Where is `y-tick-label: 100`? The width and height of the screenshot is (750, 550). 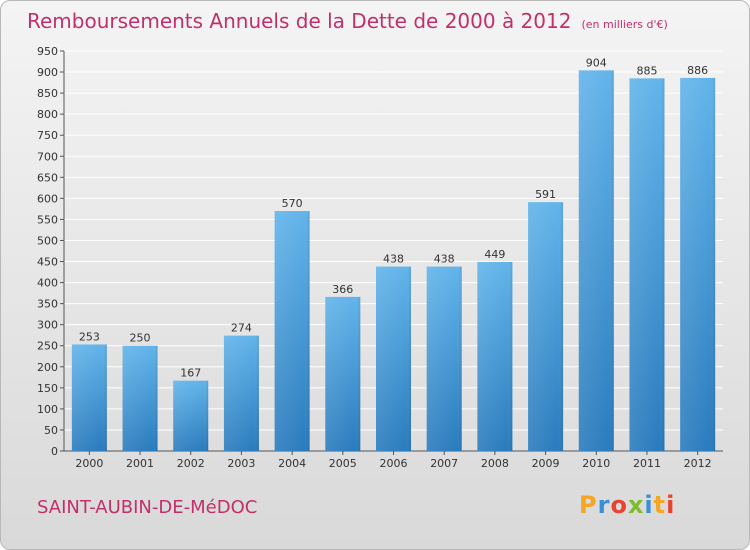 y-tick-label: 100 is located at coordinates (47, 409).